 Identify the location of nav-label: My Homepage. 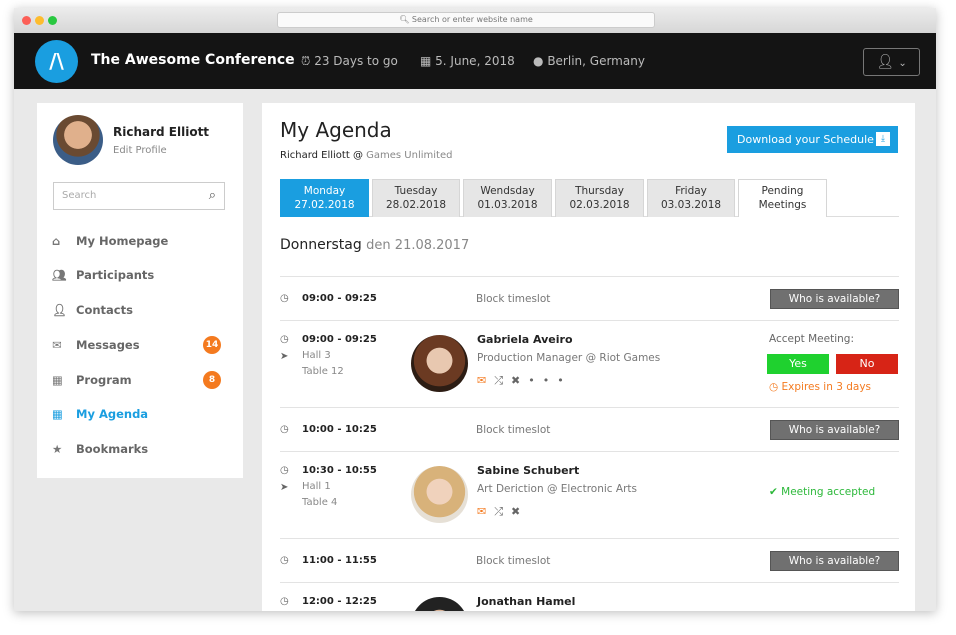
(122, 241).